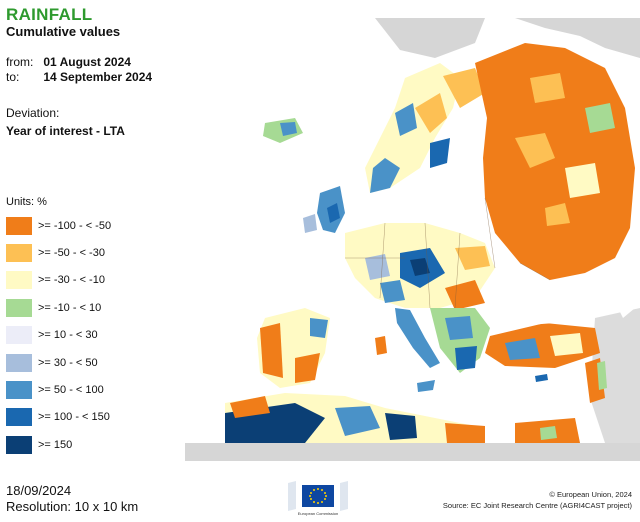 This screenshot has width=640, height=522. Describe the element at coordinates (68, 362) in the screenshot. I see `legend-label: >= 30 - < 50` at that location.